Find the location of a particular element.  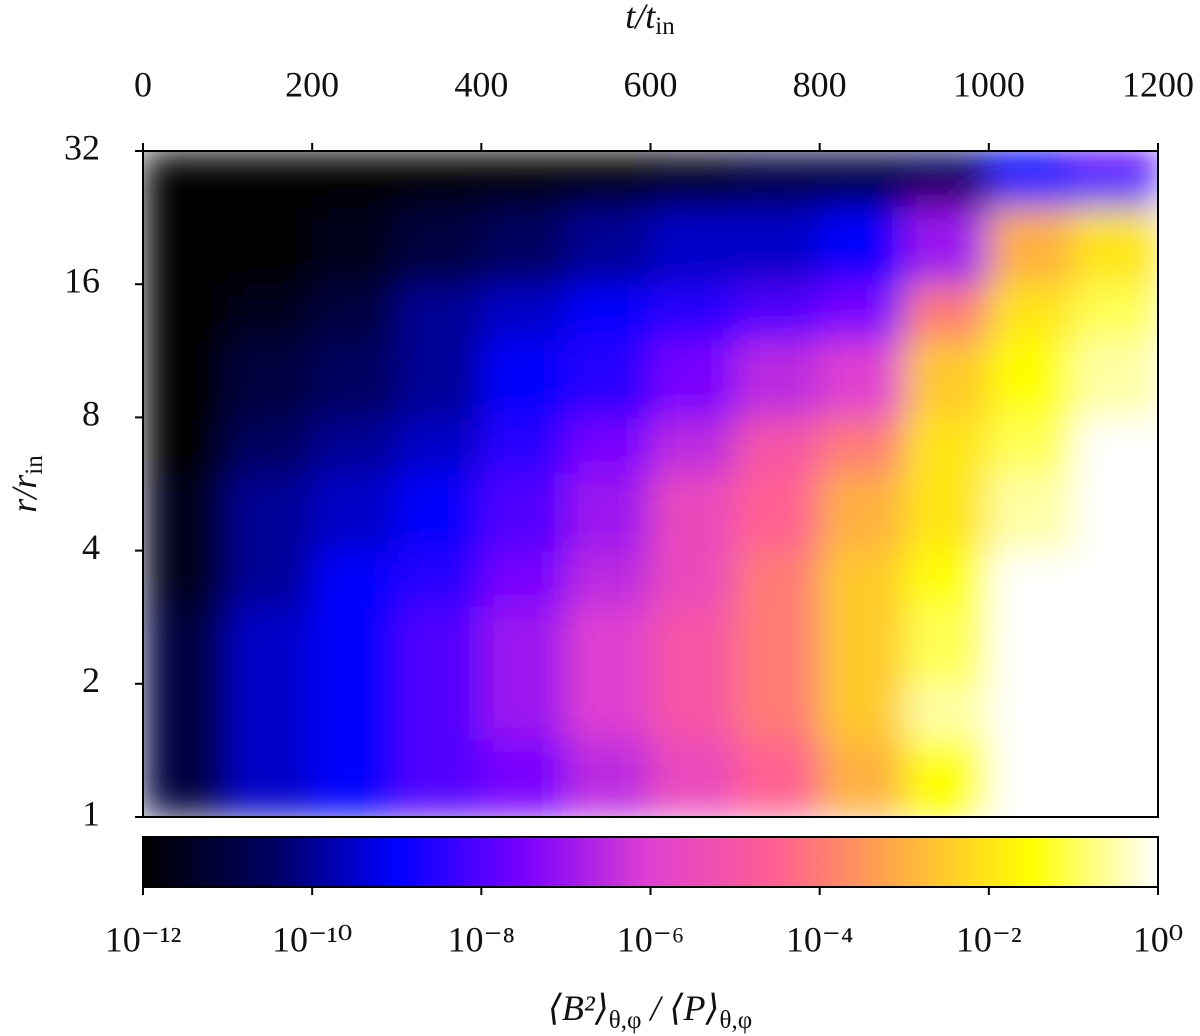

x-axis-label: t/tin is located at coordinates (650, 20).